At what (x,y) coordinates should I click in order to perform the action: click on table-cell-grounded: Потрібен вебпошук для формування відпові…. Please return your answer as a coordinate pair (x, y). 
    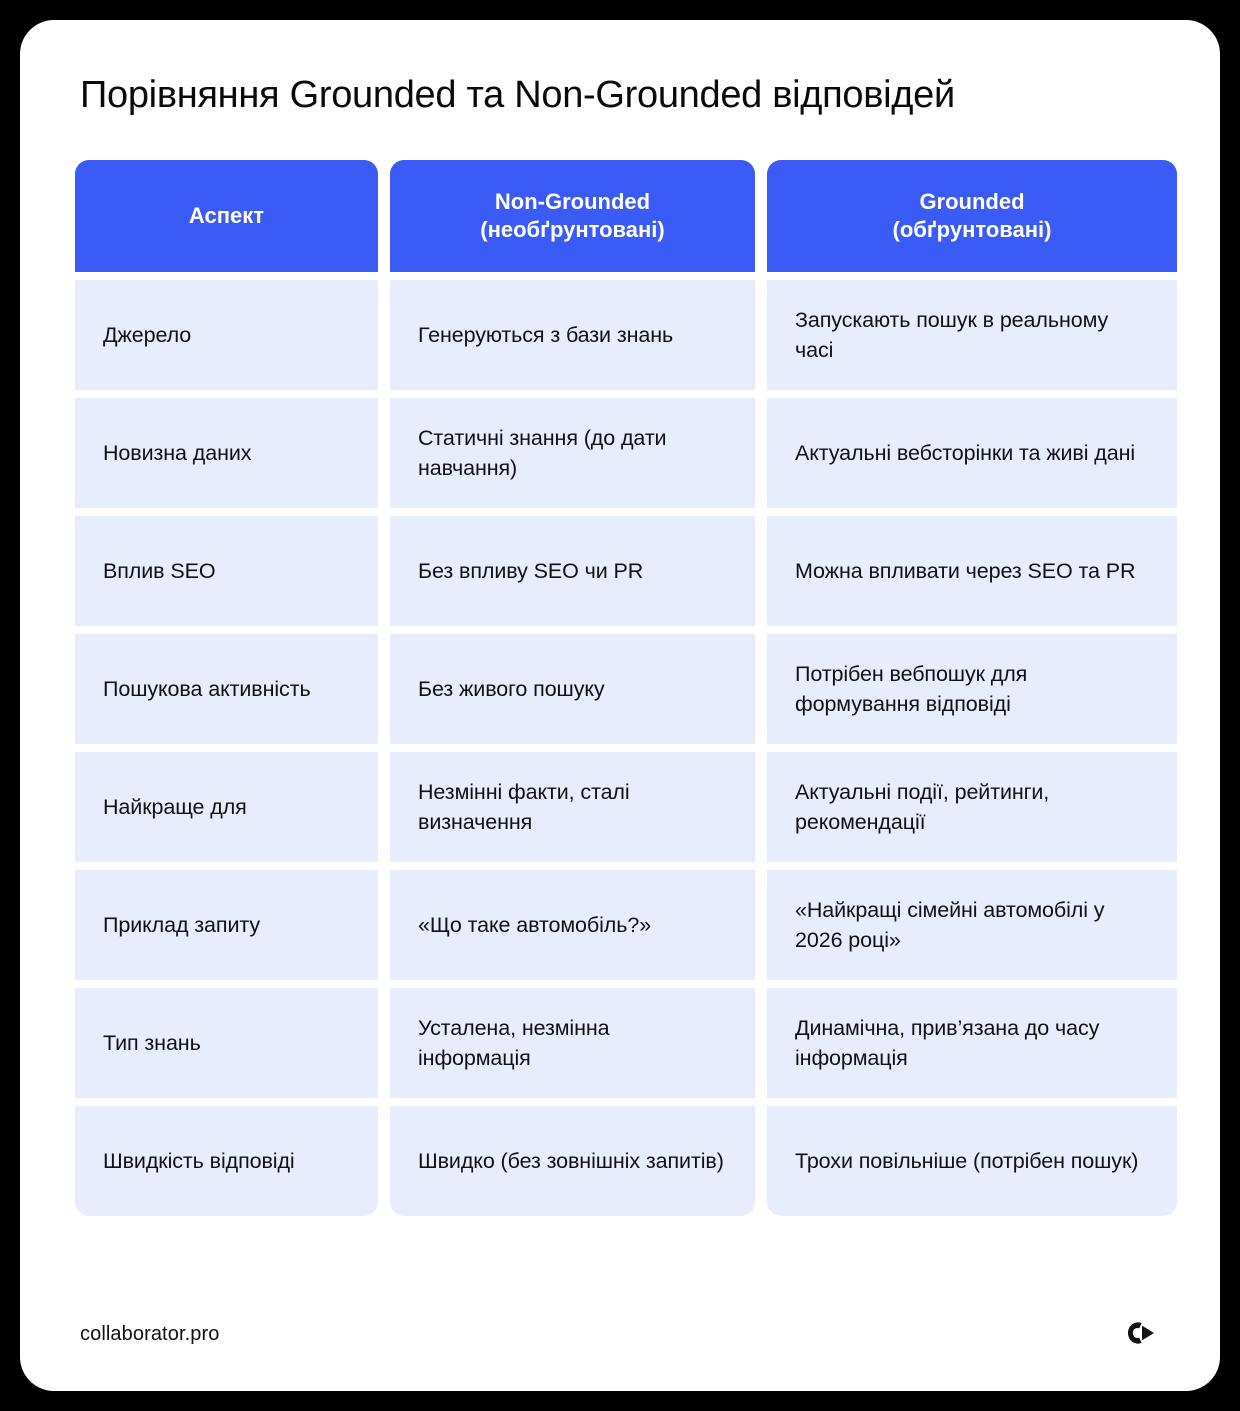
    Looking at the image, I should click on (972, 689).